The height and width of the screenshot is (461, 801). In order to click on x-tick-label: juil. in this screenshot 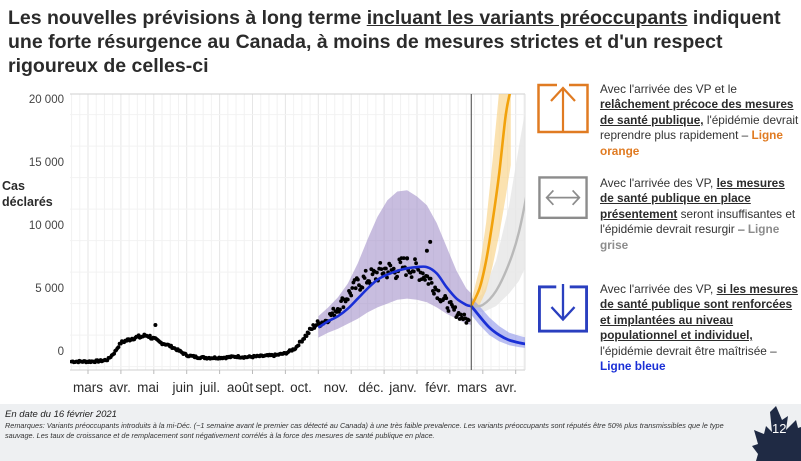, I will do `click(210, 387)`.